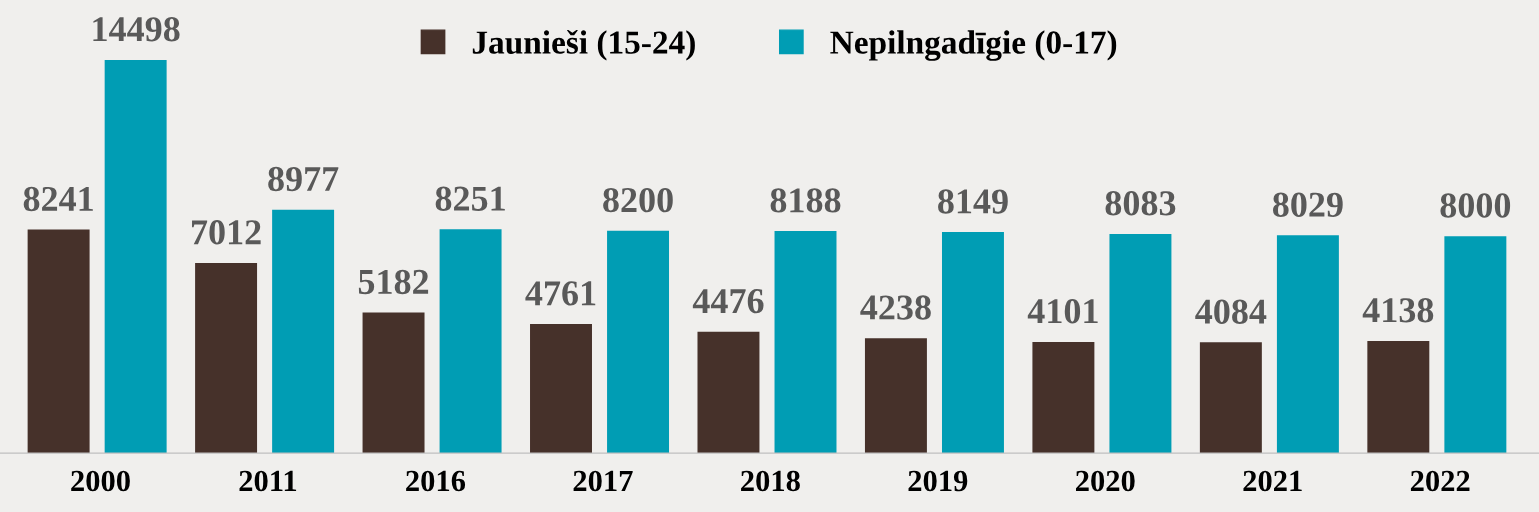 This screenshot has width=1539, height=512. I want to click on data-label: 8251, so click(470, 198).